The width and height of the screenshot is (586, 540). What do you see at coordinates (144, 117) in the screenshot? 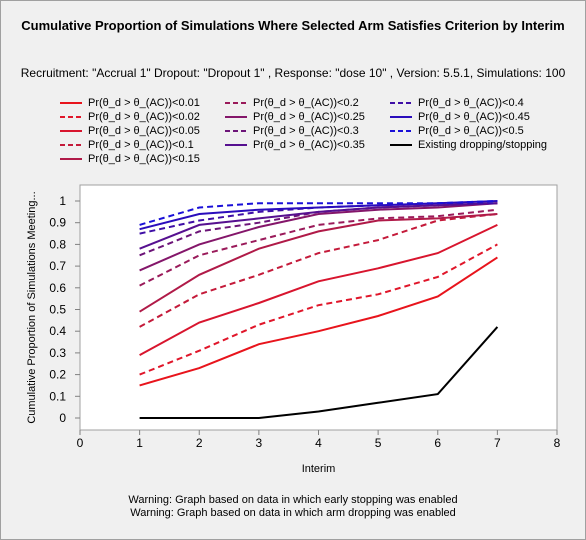
I see `legend-label: Pr(θ_d > θ_(AC))<0.02` at bounding box center [144, 117].